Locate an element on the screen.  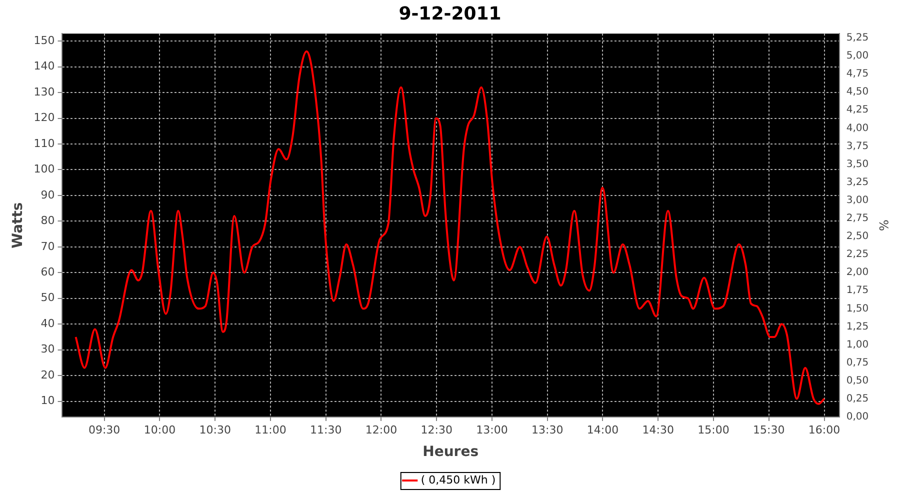
y-tick-label: 120 is located at coordinates (44, 117).